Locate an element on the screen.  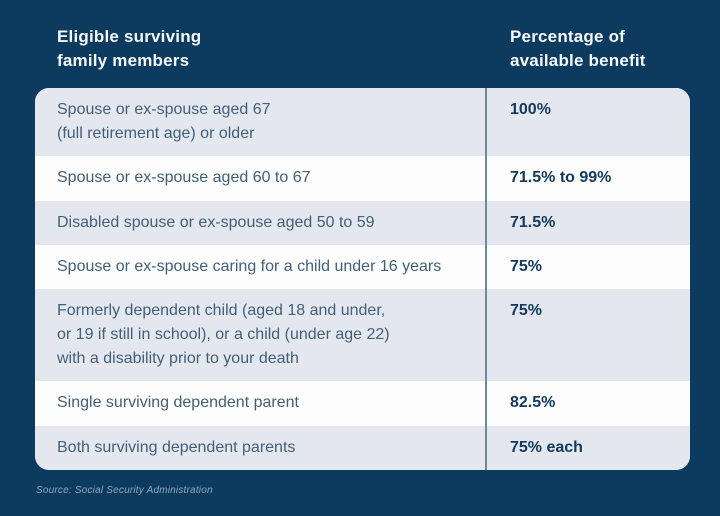
member-cell: Single surviving dependent parent is located at coordinates (178, 403).